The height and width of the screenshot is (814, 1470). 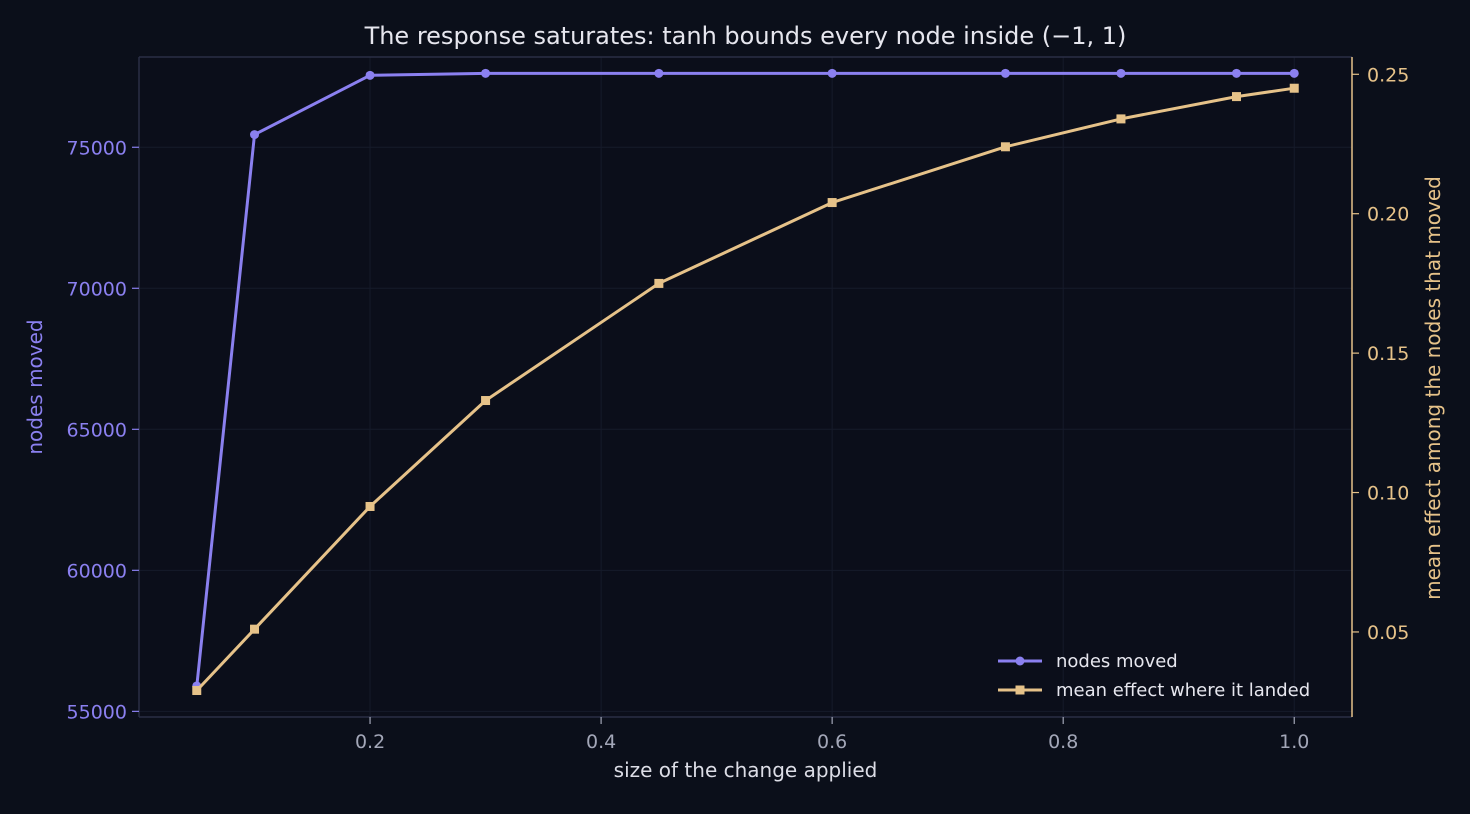 What do you see at coordinates (1388, 75) in the screenshot?
I see `y-right-tick-label: 0.25` at bounding box center [1388, 75].